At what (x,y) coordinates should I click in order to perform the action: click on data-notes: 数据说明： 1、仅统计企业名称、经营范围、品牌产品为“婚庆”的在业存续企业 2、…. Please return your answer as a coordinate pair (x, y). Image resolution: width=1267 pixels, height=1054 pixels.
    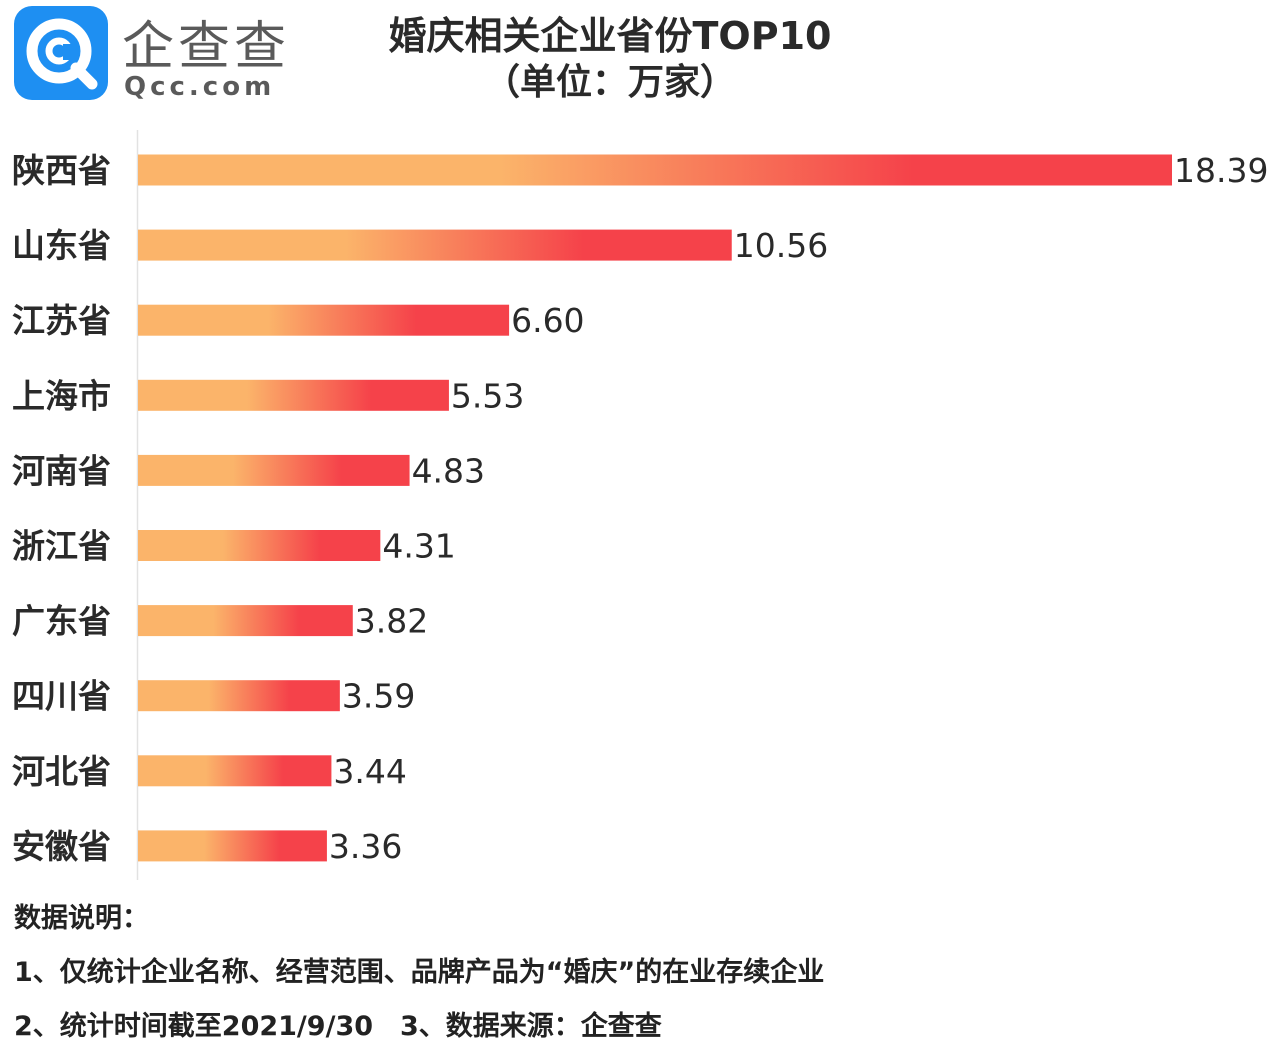
    Looking at the image, I should click on (419, 973).